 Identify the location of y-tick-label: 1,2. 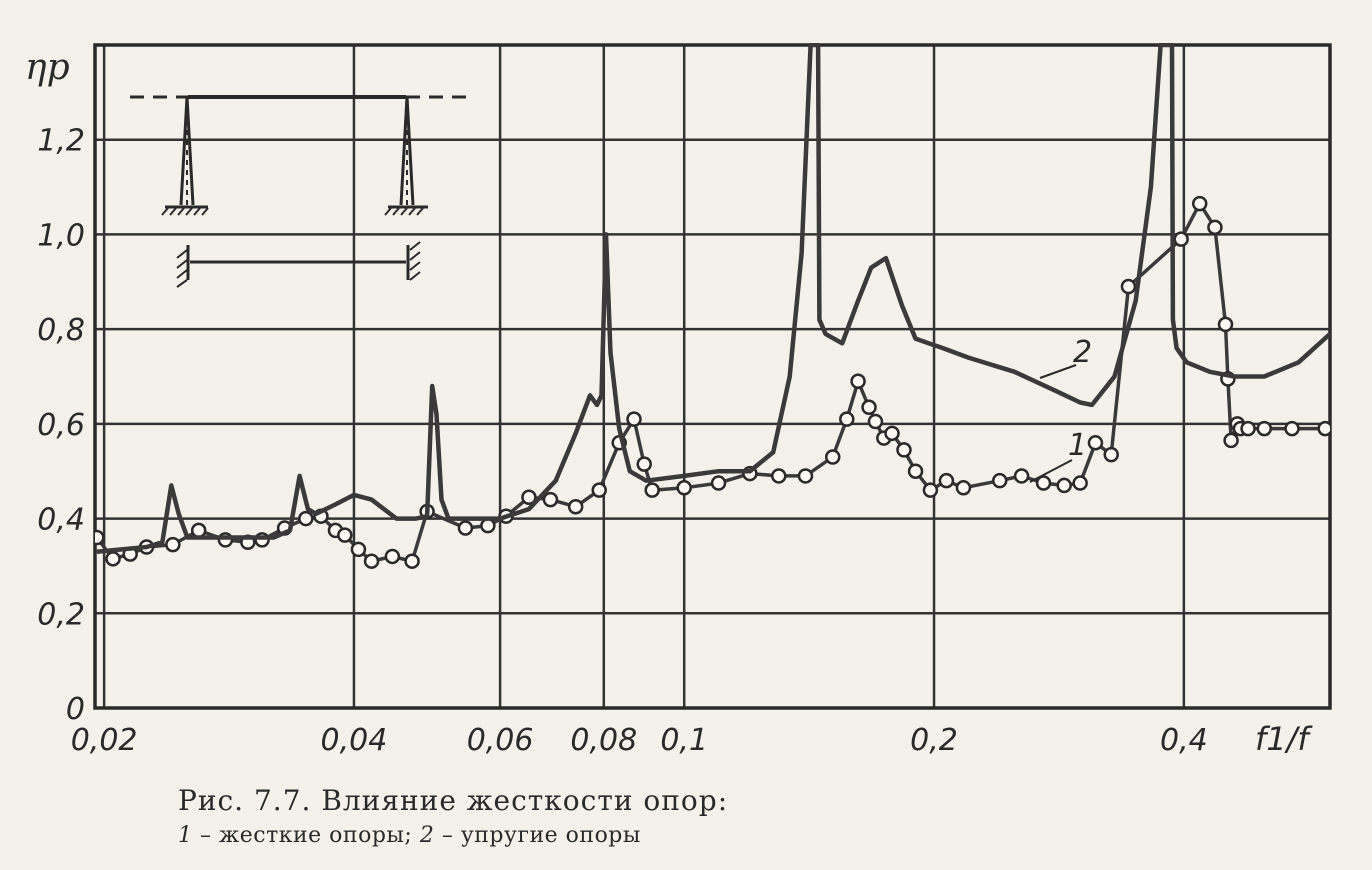
(61, 141).